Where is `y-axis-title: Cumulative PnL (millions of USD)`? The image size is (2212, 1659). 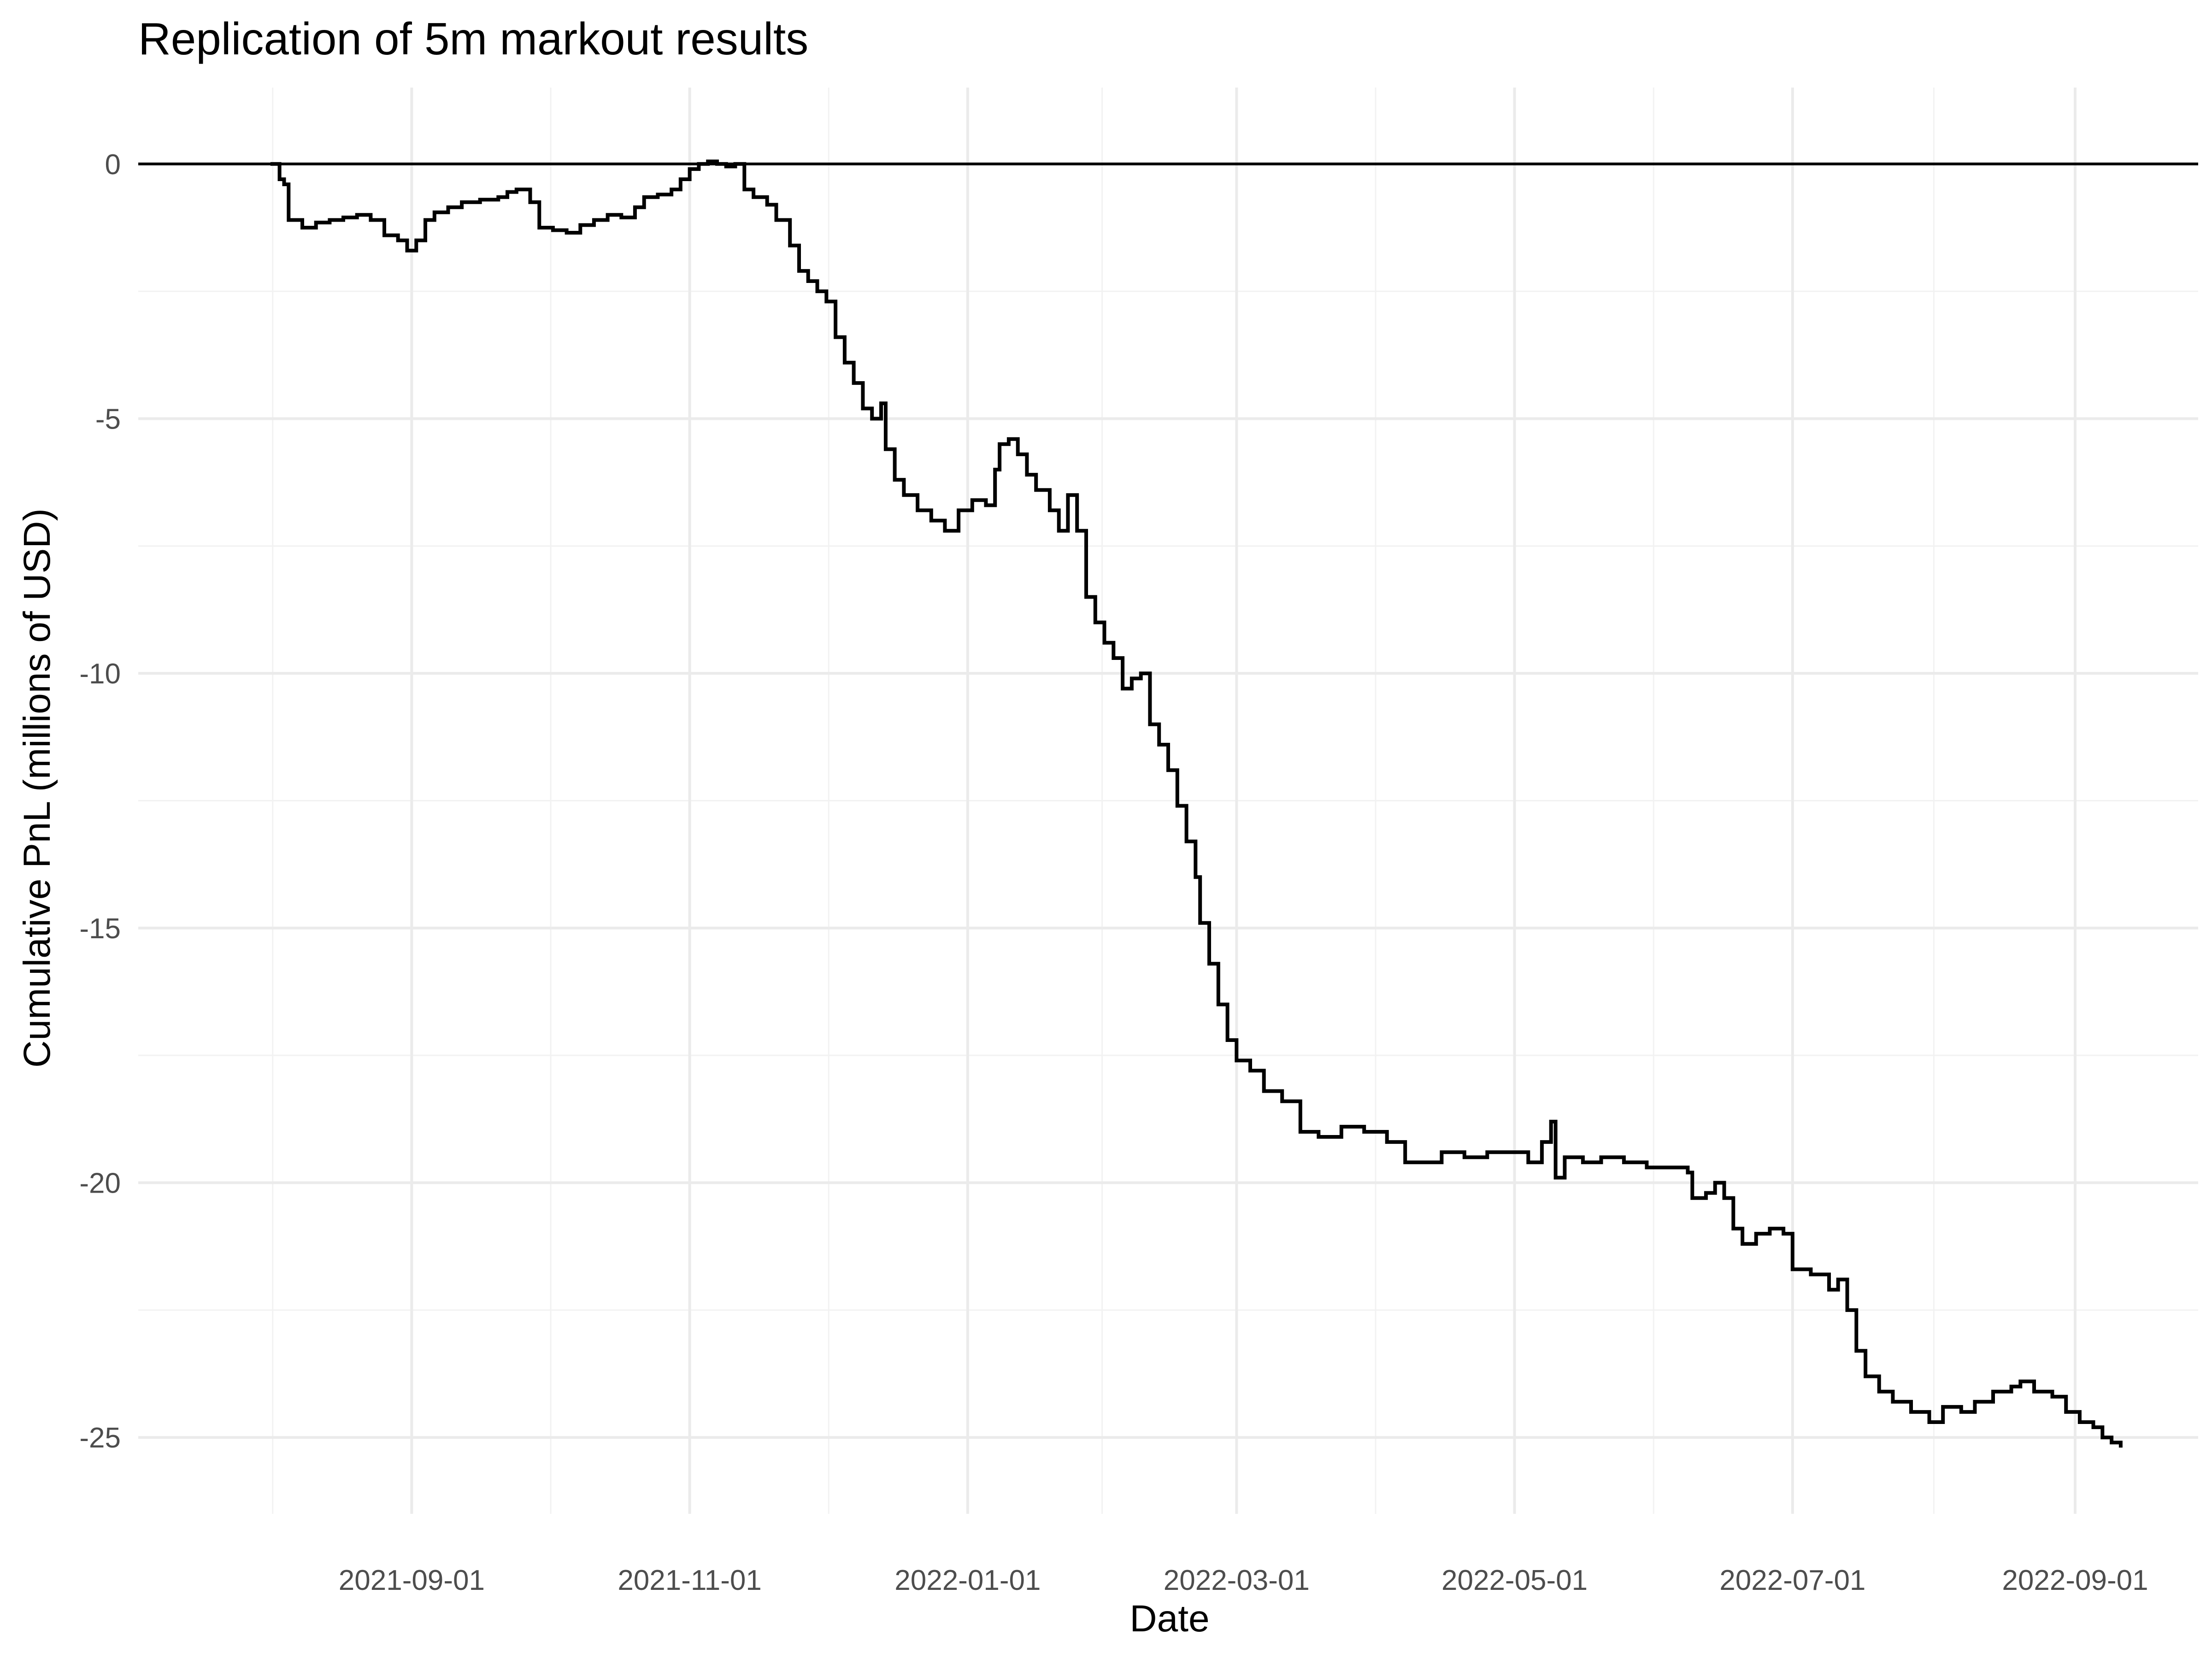 y-axis-title: Cumulative PnL (millions of USD) is located at coordinates (37, 788).